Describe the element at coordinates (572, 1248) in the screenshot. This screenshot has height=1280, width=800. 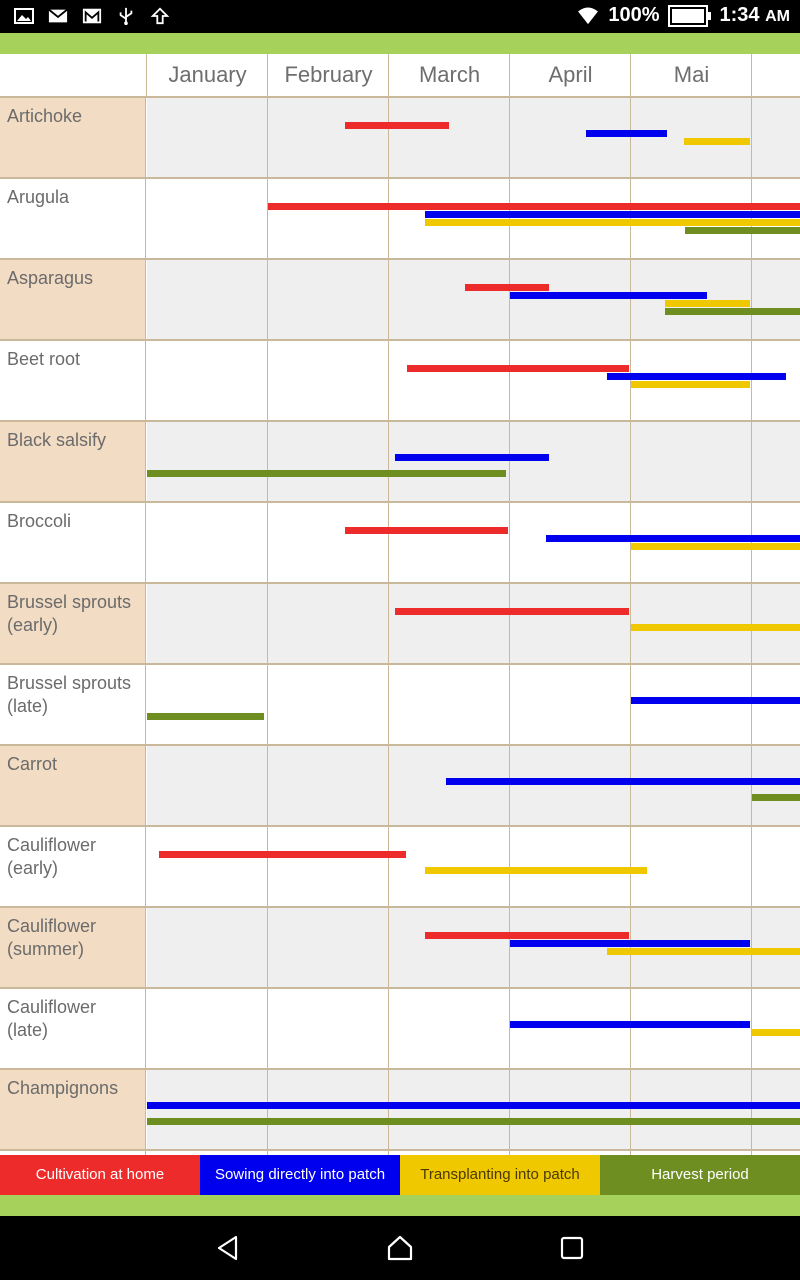
I see `recent-apps-icon` at that location.